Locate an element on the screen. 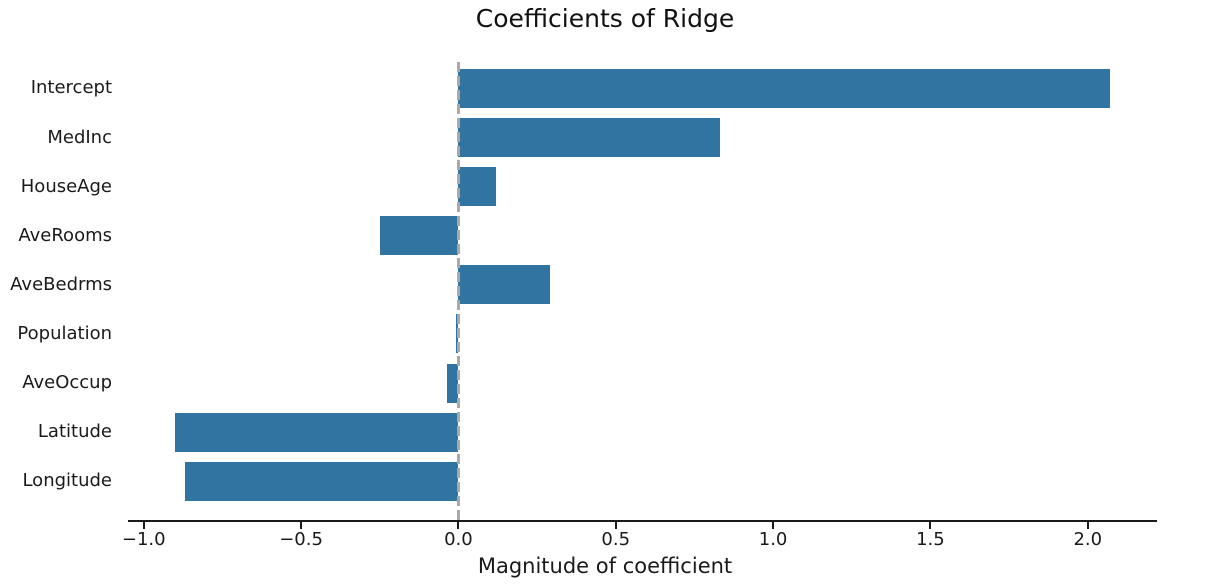  y-tick-label-medinc: MedInc is located at coordinates (79, 137).